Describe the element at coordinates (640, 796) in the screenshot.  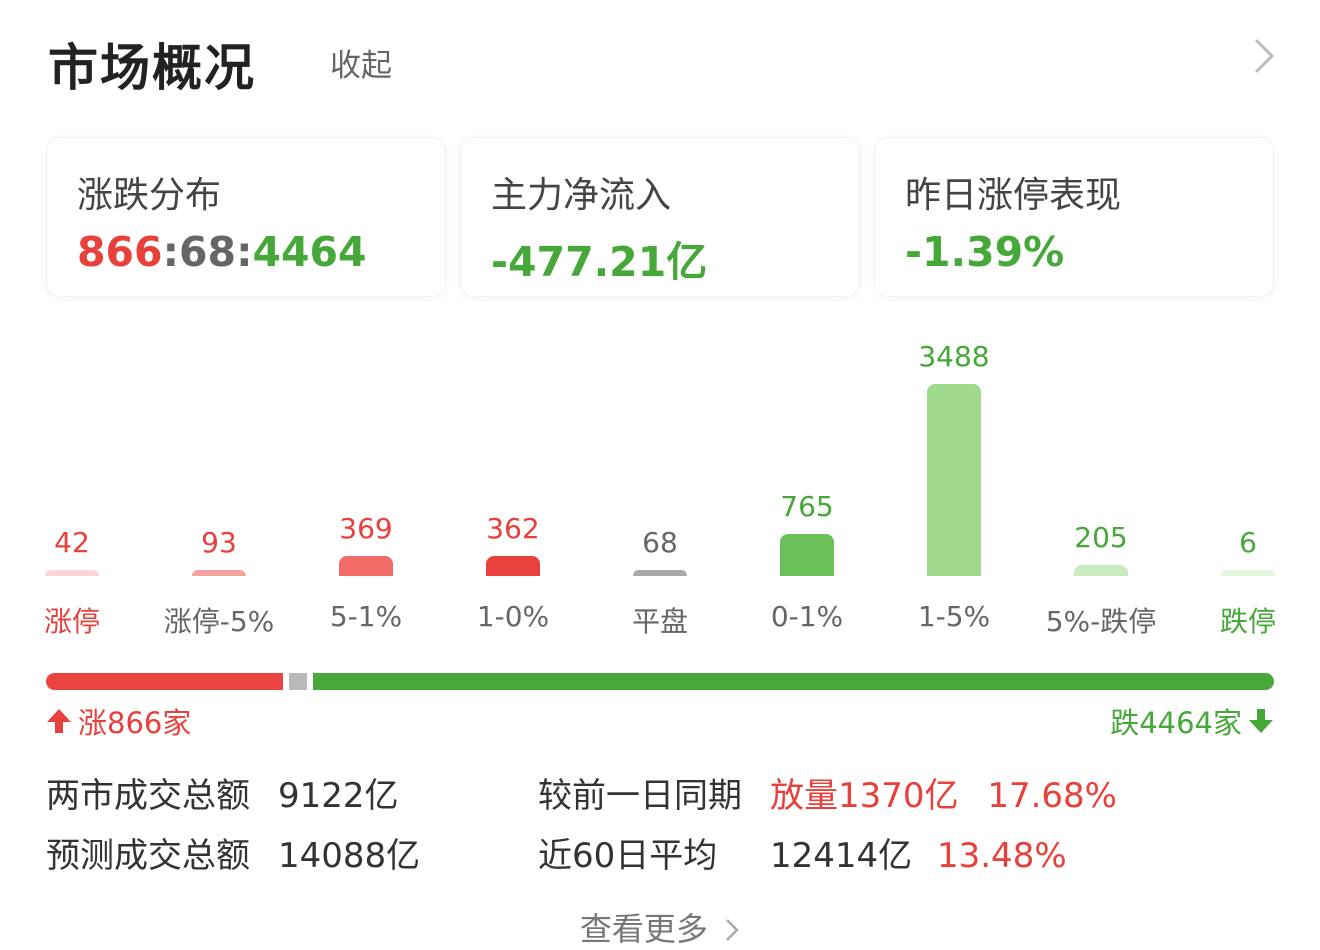
I see `compare-label: 较前一日同期` at that location.